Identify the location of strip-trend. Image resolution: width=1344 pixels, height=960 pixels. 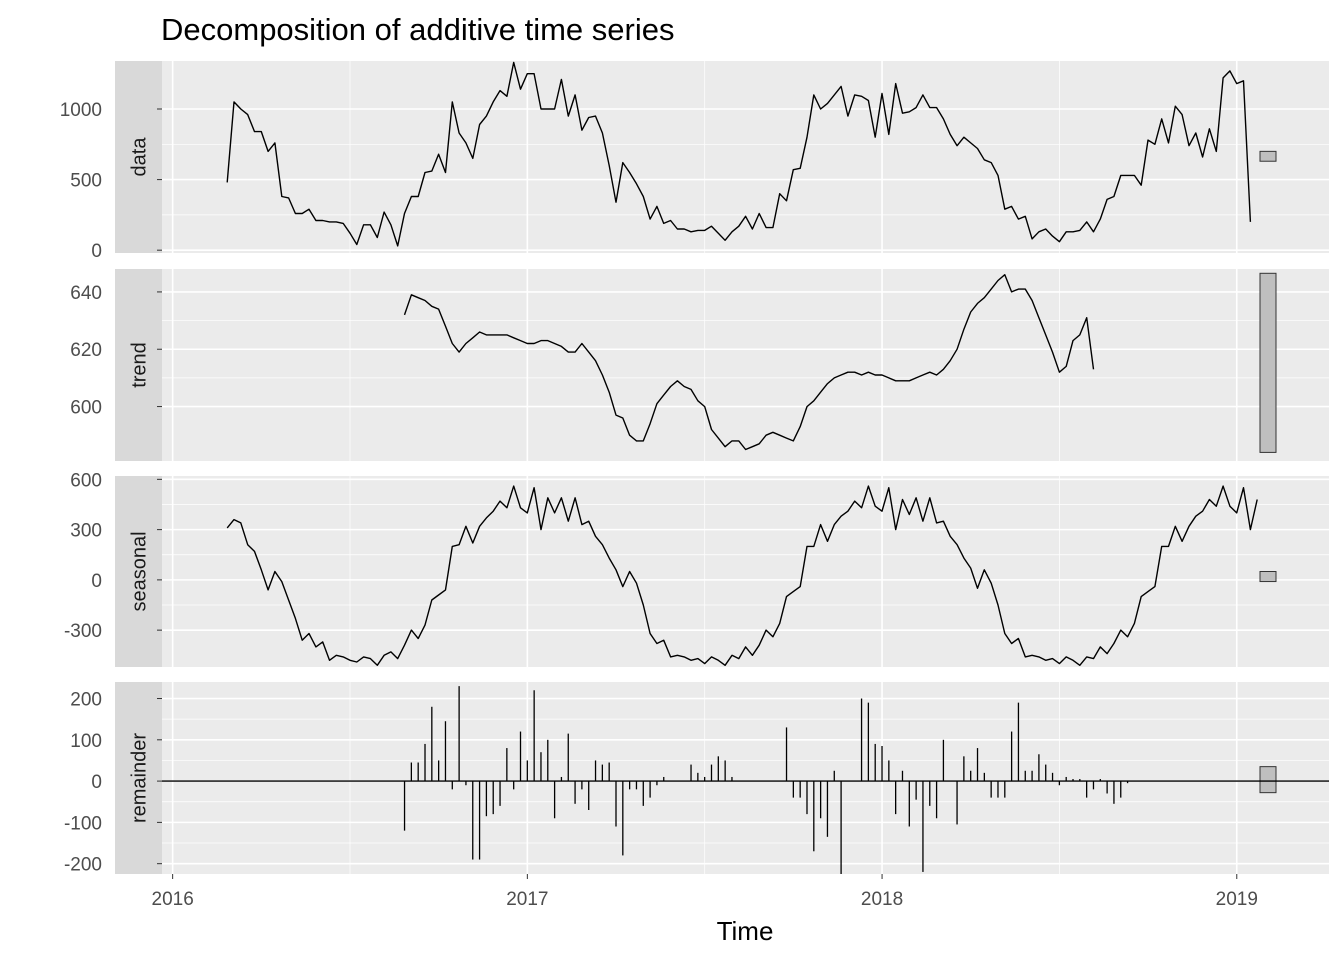
(138, 365).